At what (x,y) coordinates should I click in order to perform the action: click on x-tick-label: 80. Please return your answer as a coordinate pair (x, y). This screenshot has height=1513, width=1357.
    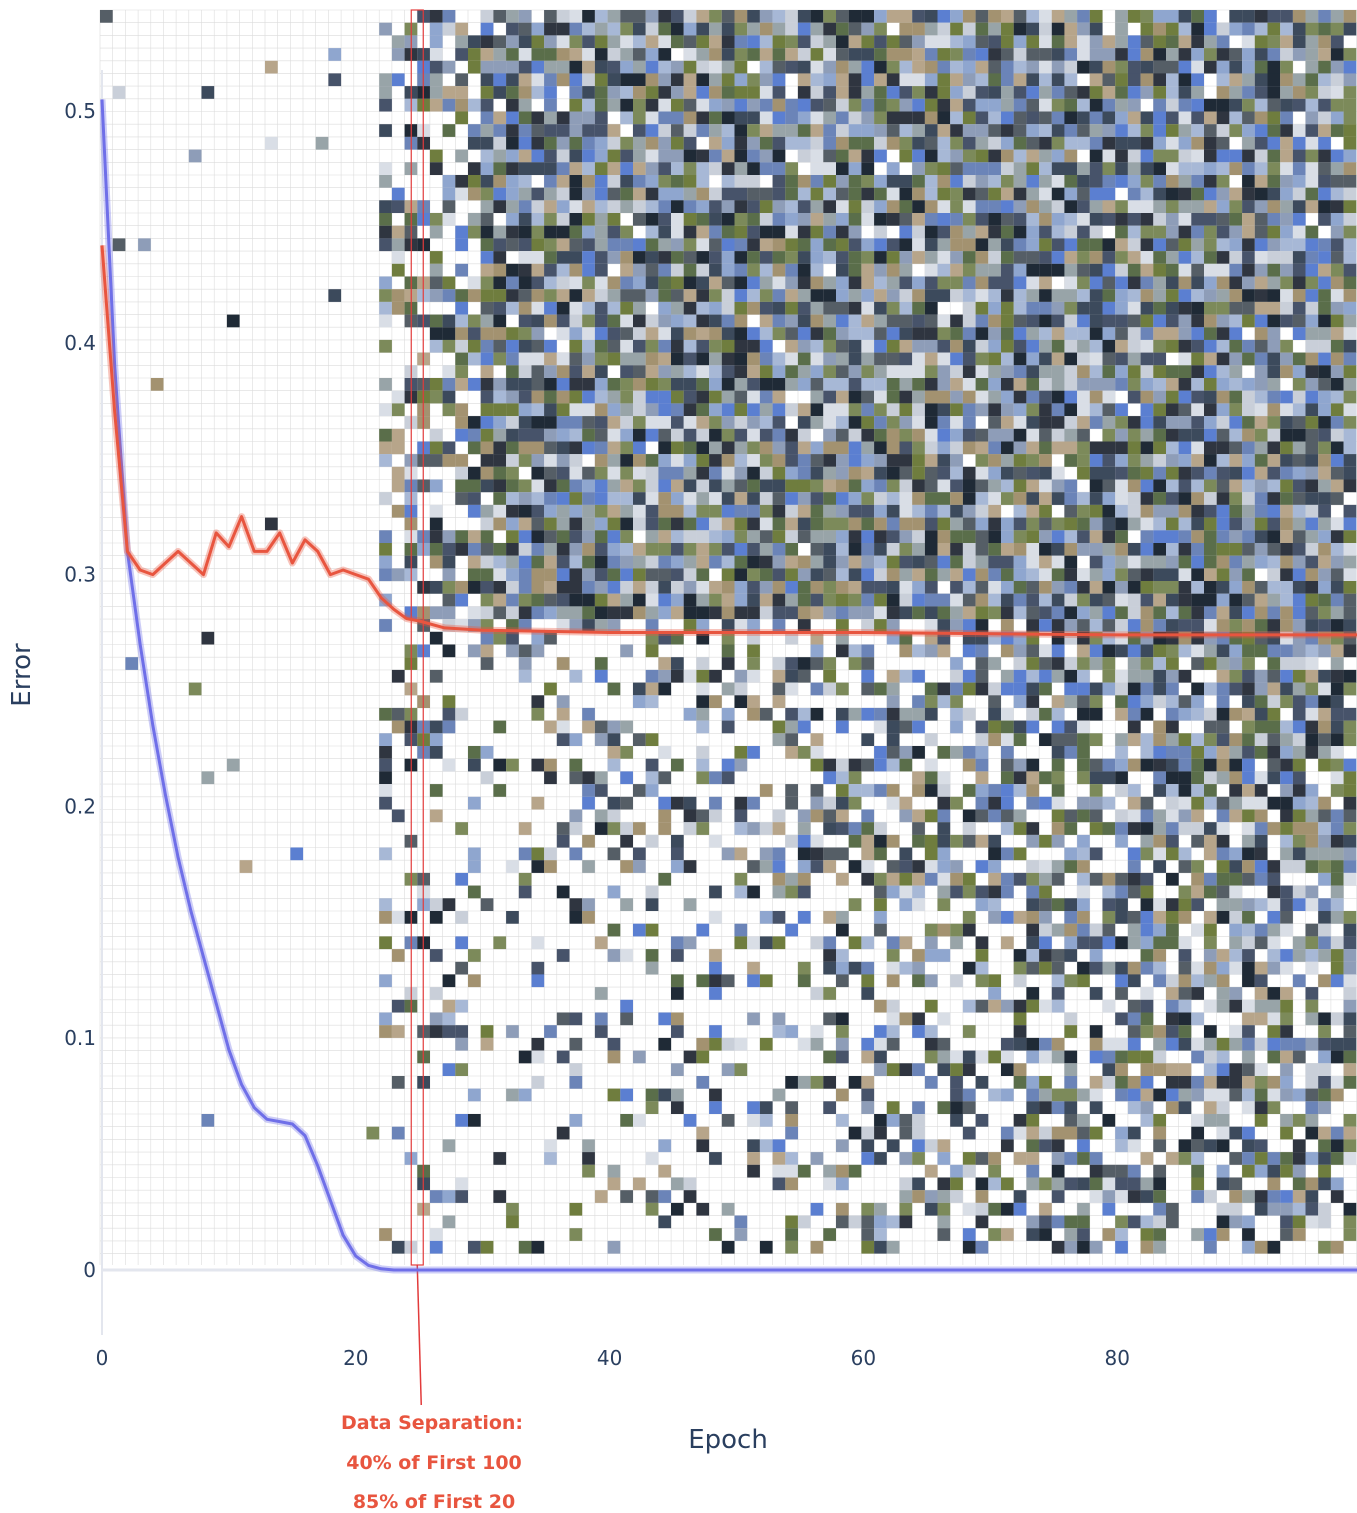
    Looking at the image, I should click on (1116, 1358).